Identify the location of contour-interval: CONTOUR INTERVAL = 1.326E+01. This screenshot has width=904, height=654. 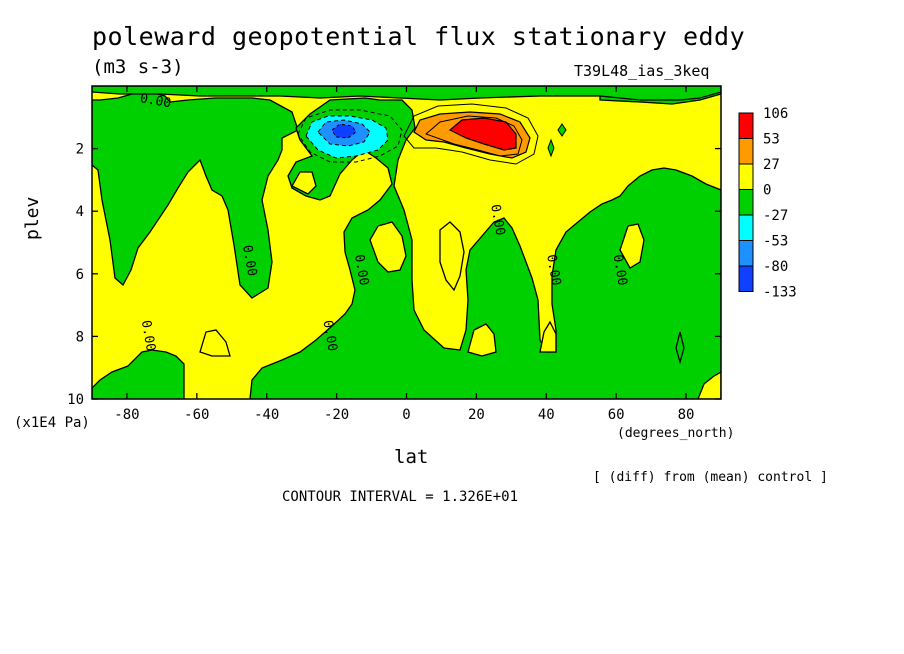
(400, 497).